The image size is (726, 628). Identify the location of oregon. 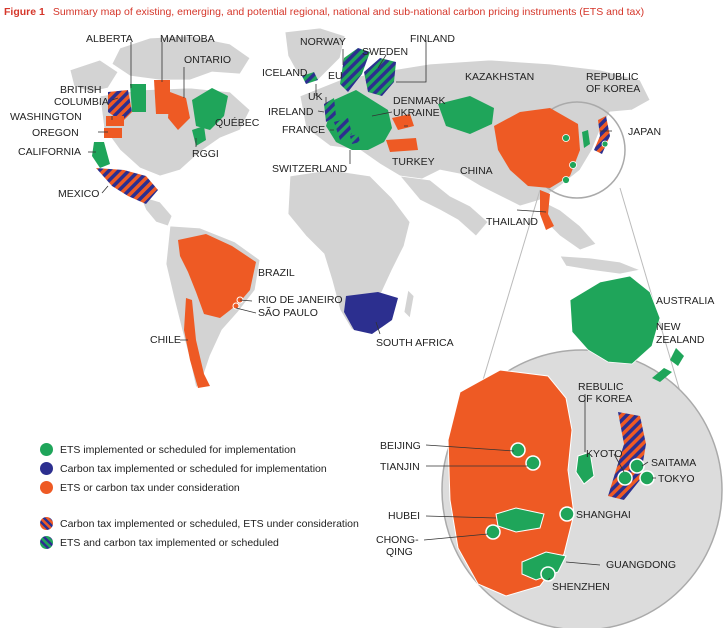
(113, 133).